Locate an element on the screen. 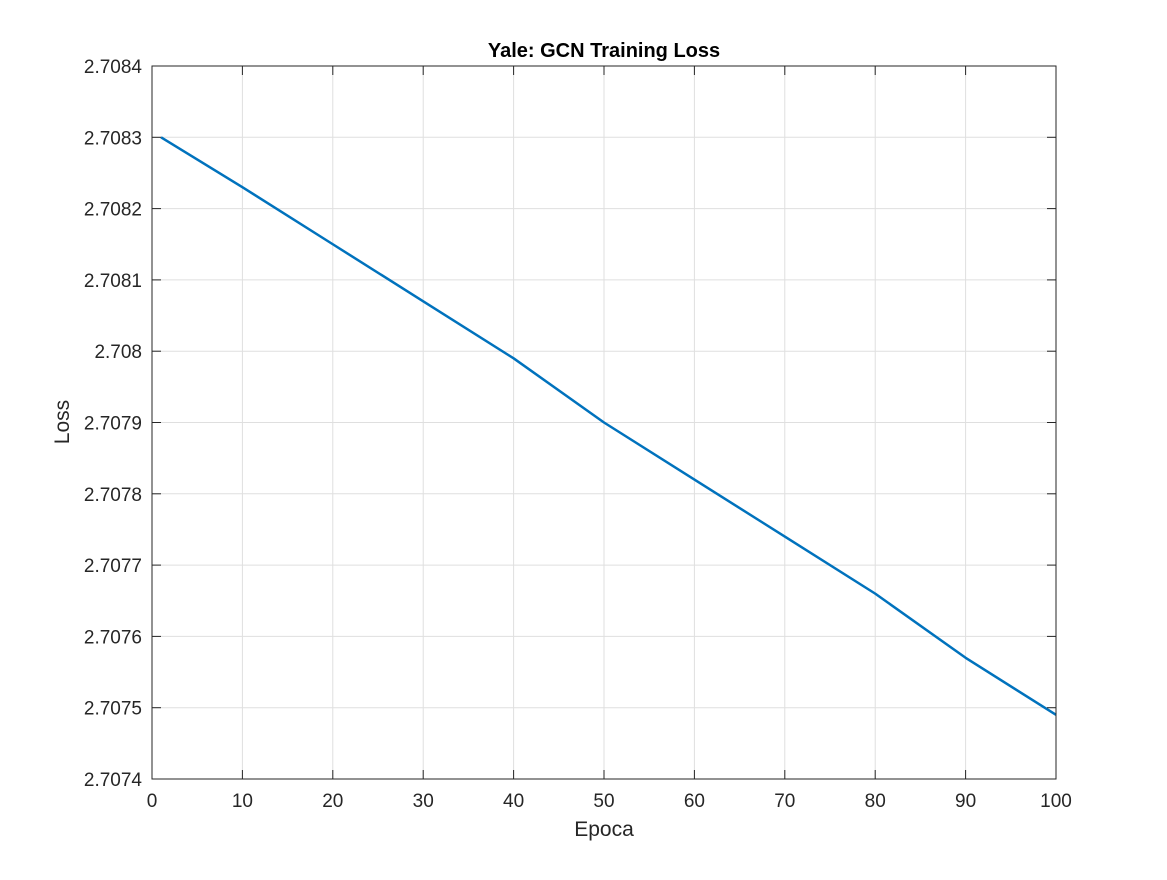  y-axis-label: Loss is located at coordinates (62, 422).